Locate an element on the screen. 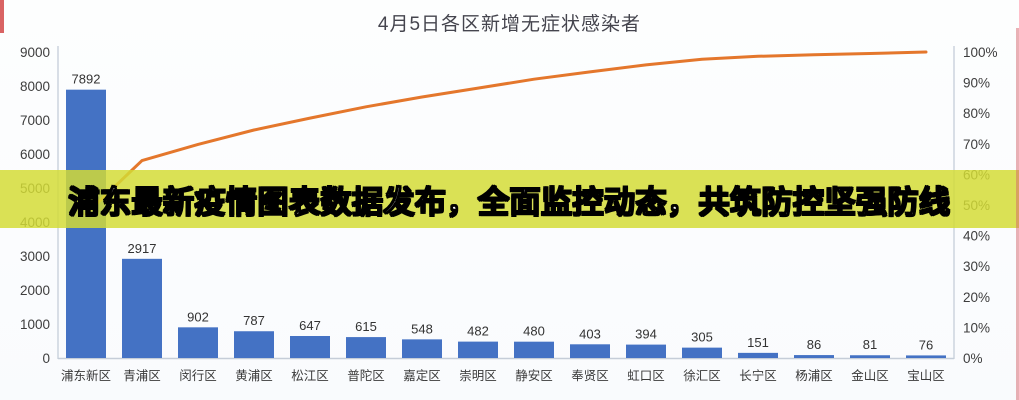 Image resolution: width=1019 pixels, height=400 pixels. headline-banner-text: 浦东最新疫情图表数据发布，全面监控动态，共筑防控坚强防线 is located at coordinates (509, 202).